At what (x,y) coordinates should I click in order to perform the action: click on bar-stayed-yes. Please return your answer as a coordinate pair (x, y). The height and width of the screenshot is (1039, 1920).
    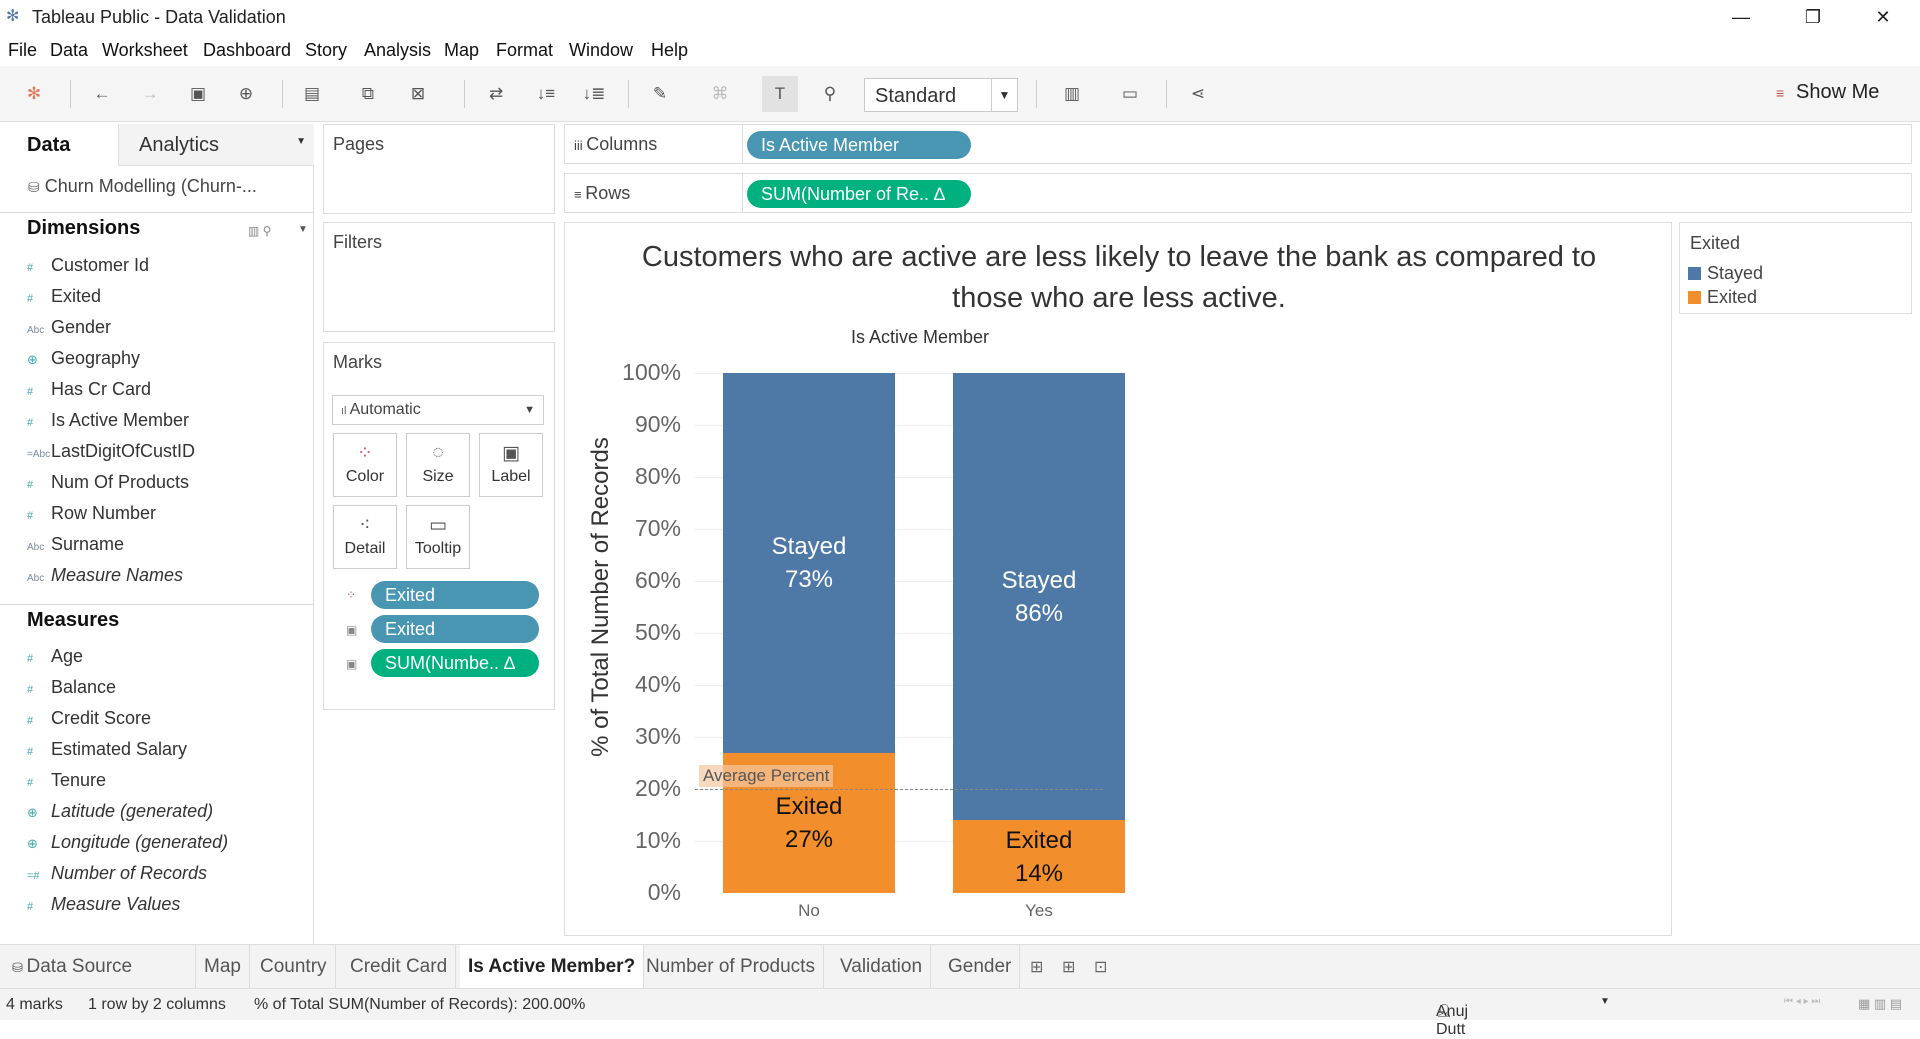
    Looking at the image, I should click on (1039, 597).